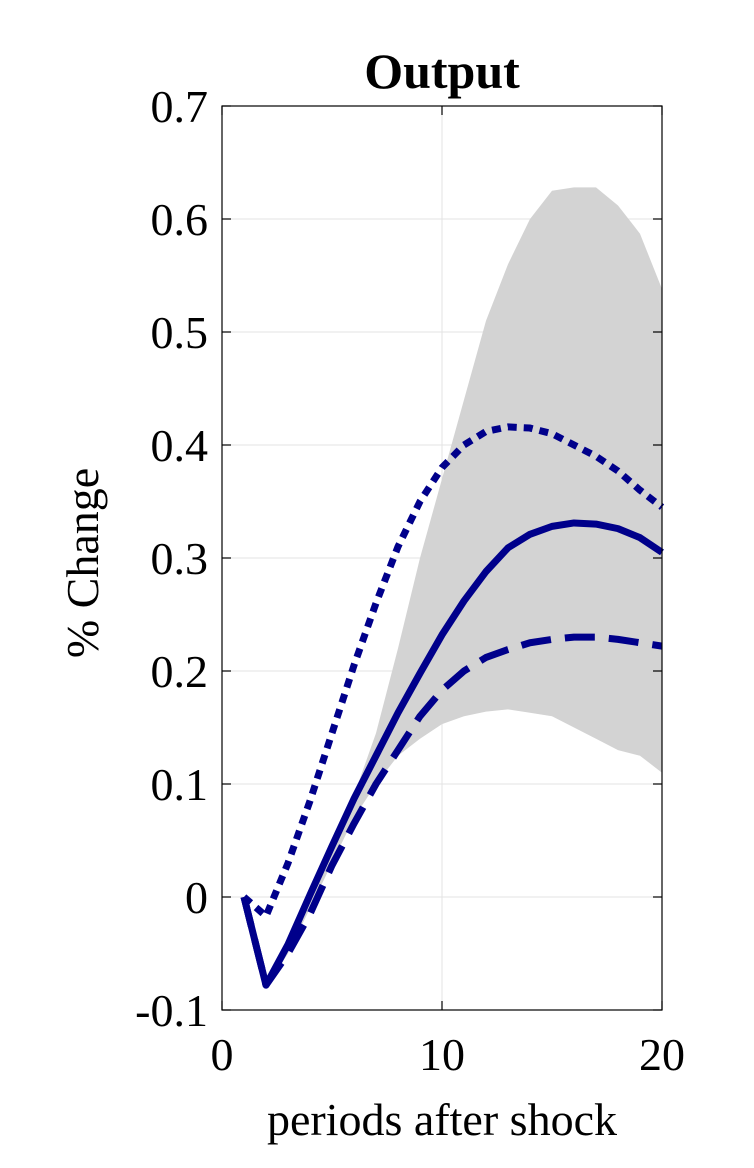  I want to click on y-tick-label: 0.6, so click(180, 219).